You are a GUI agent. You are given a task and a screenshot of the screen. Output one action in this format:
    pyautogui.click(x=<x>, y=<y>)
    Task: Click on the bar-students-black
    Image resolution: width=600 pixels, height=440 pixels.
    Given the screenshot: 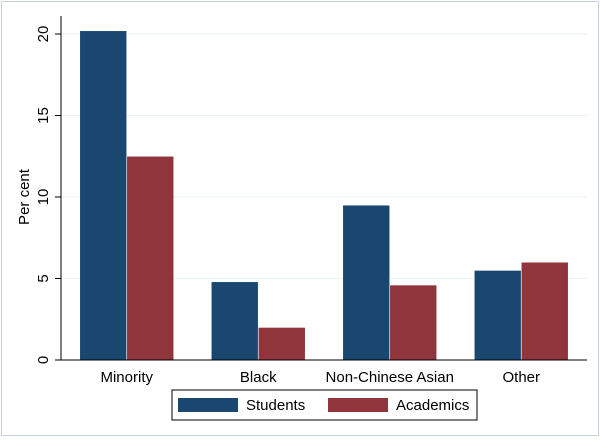 What is the action you would take?
    pyautogui.click(x=234, y=321)
    